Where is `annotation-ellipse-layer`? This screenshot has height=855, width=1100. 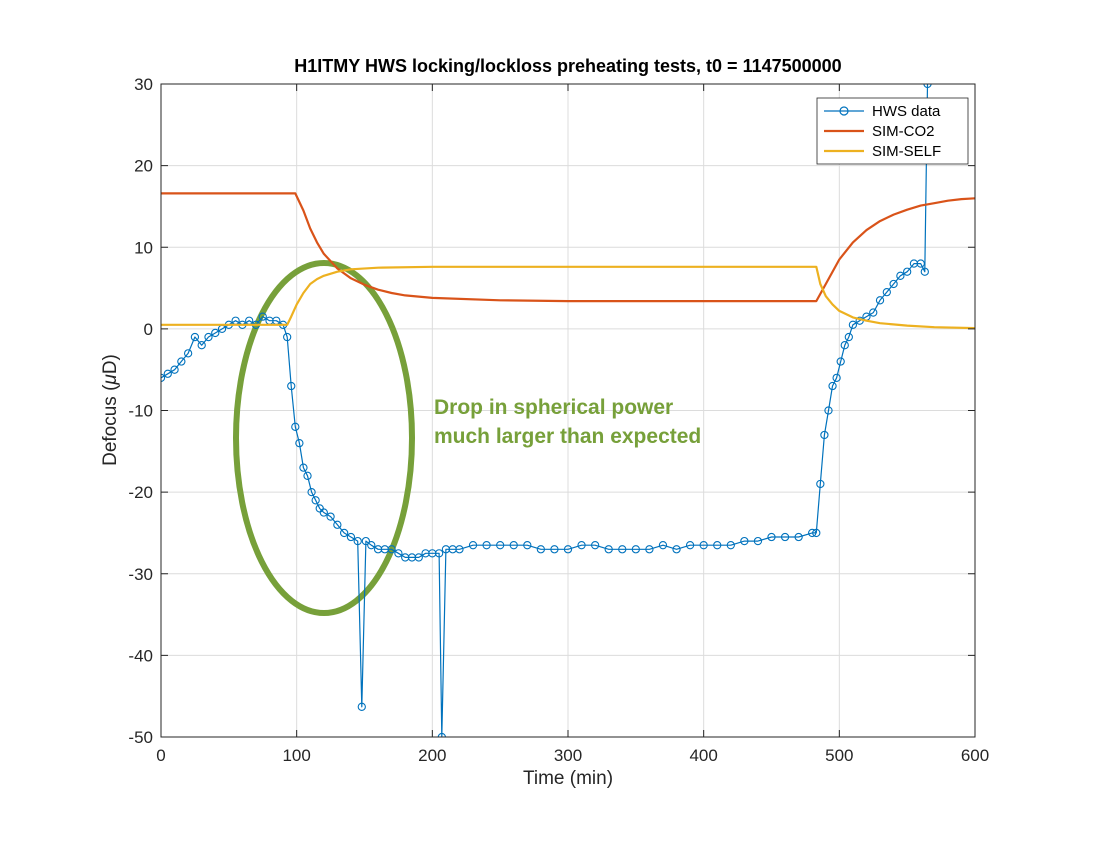
annotation-ellipse-layer is located at coordinates (324, 438).